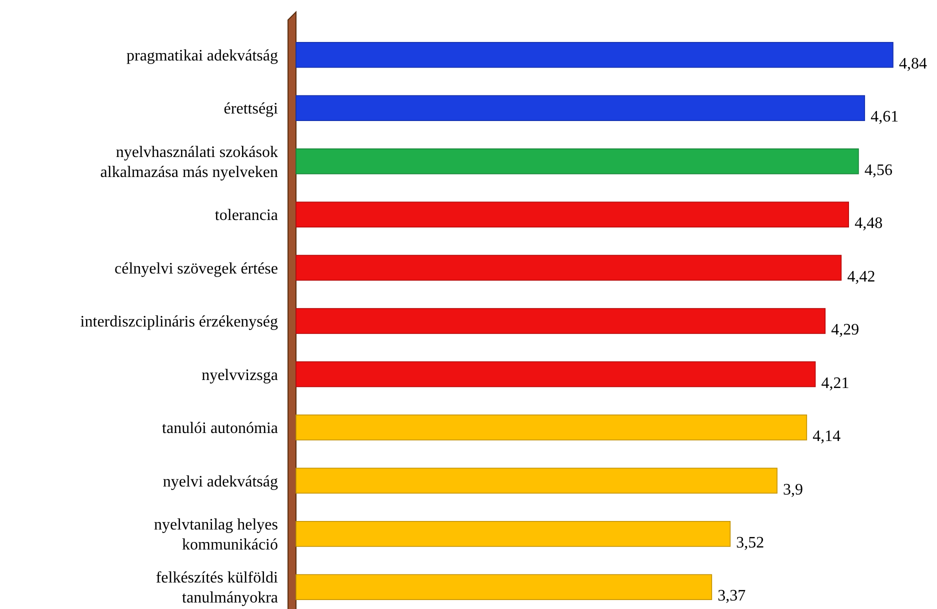 This screenshot has height=609, width=937. Describe the element at coordinates (196, 269) in the screenshot. I see `y-tick-label: célnyelvi szövegek értése` at that location.